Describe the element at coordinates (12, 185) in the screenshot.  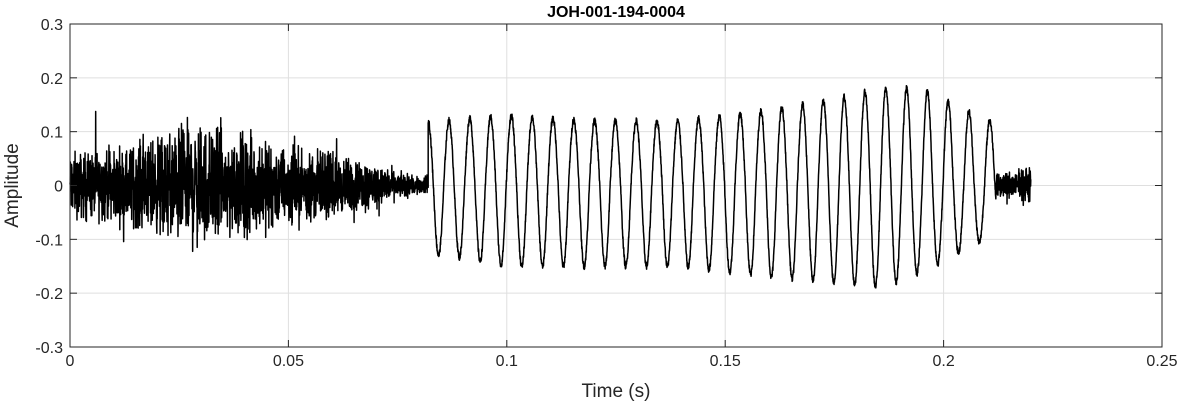
I see `y-axis-label: Amplitude` at that location.